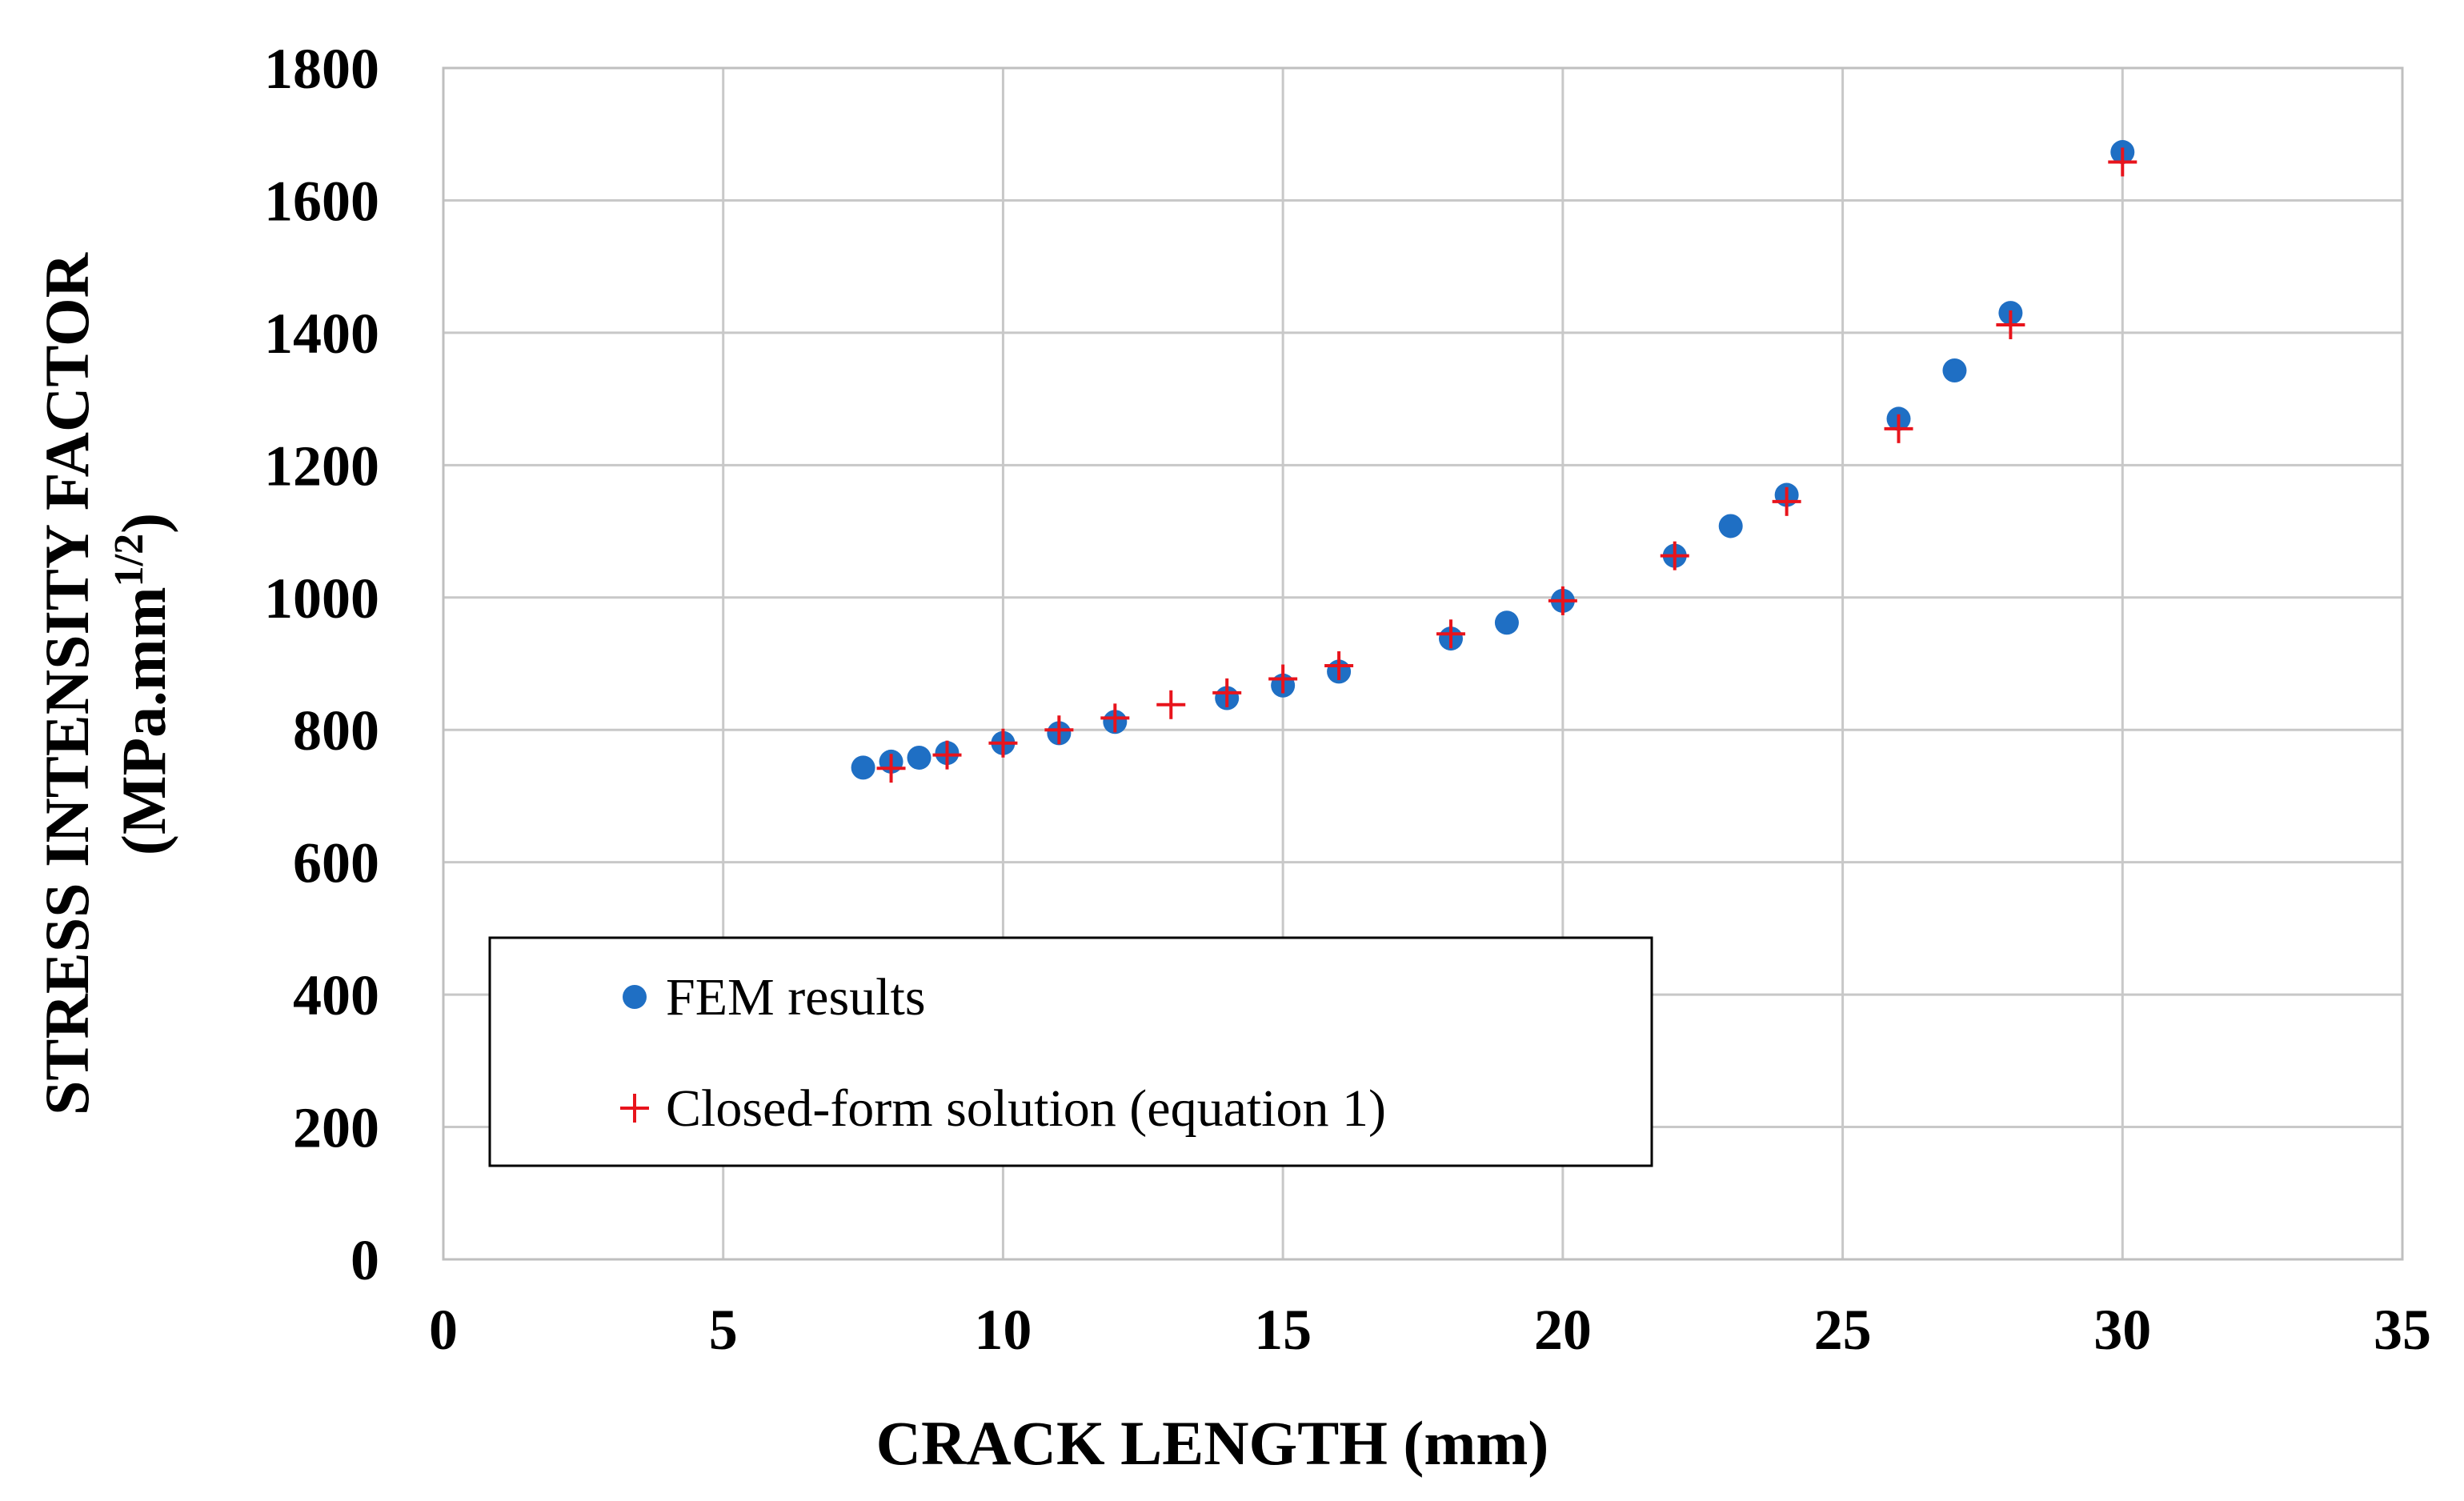 The image size is (2464, 1501). I want to click on legend-label-fem: FEM results, so click(796, 997).